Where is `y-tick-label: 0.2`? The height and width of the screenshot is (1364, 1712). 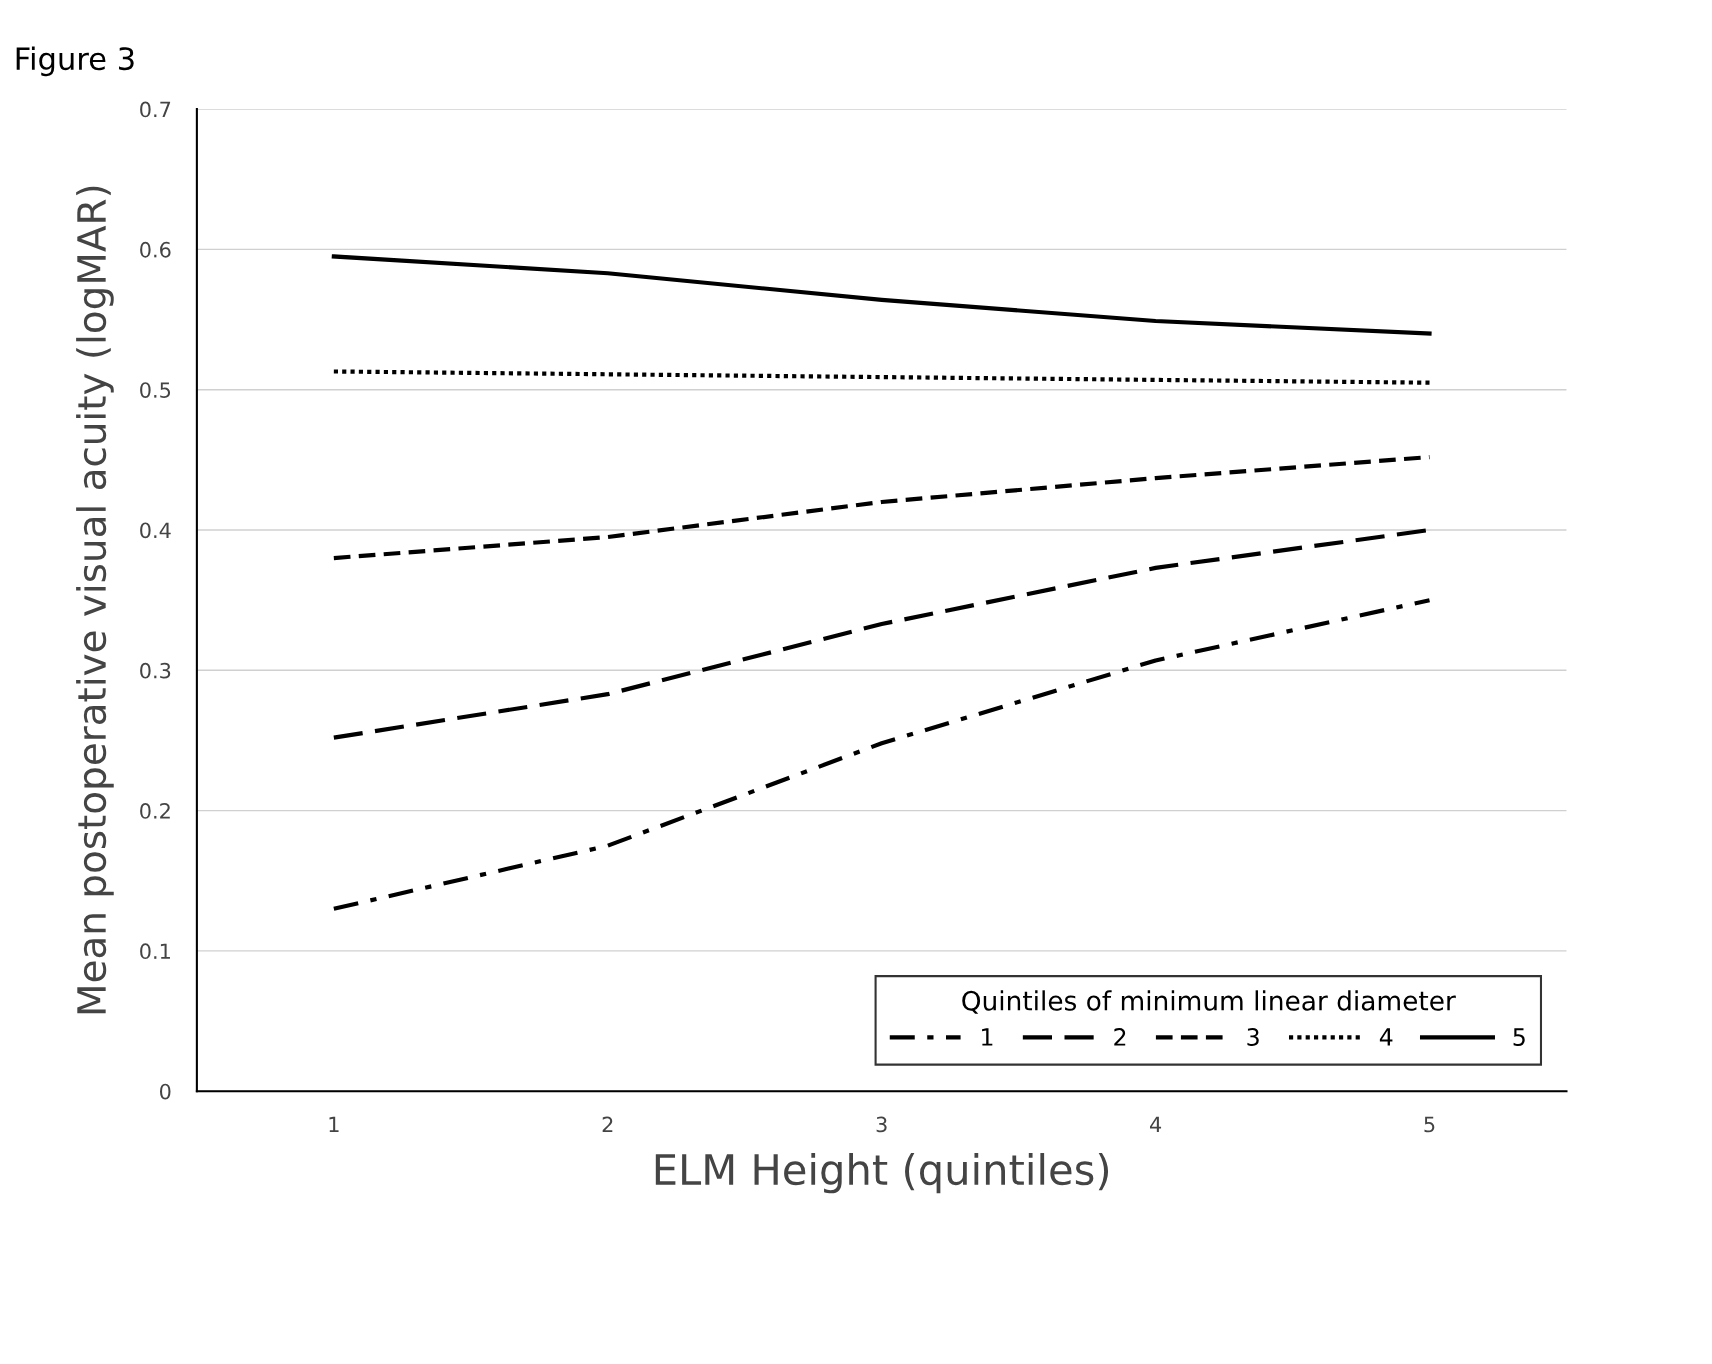 y-tick-label: 0.2 is located at coordinates (155, 811).